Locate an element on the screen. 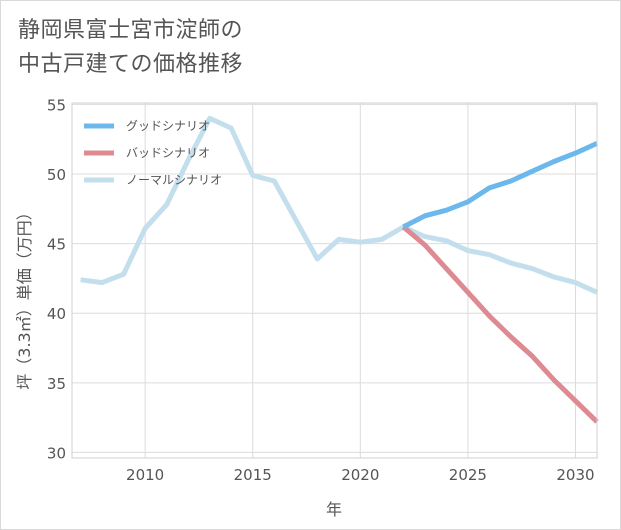  y-axis-label: 坪（3.3㎡）単価（万円） is located at coordinates (24, 296).